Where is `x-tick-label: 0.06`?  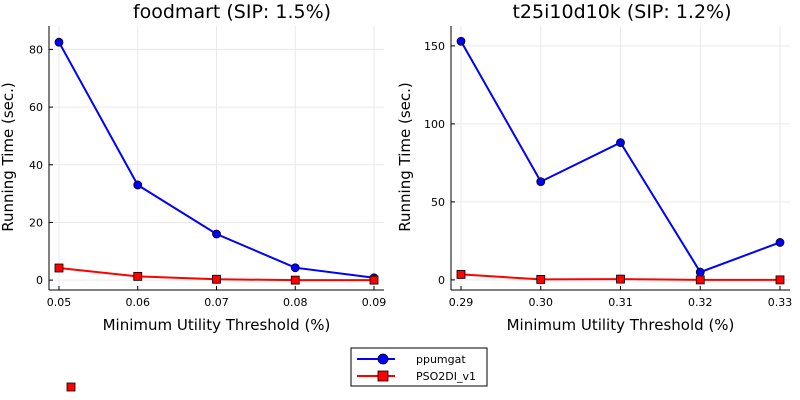
x-tick-label: 0.06 is located at coordinates (138, 302).